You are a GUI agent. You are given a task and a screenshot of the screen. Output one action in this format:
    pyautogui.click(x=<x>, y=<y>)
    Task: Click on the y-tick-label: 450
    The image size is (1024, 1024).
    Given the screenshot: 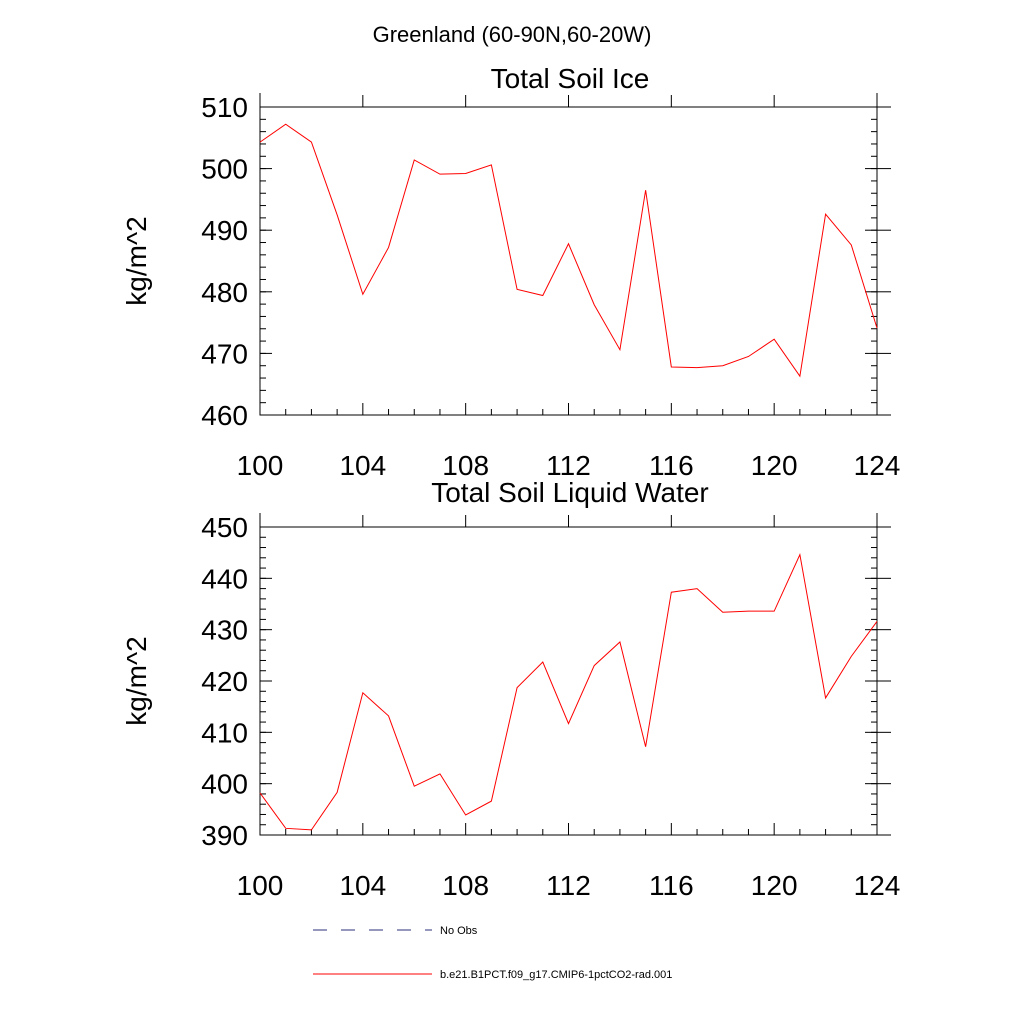 What is the action you would take?
    pyautogui.click(x=224, y=527)
    